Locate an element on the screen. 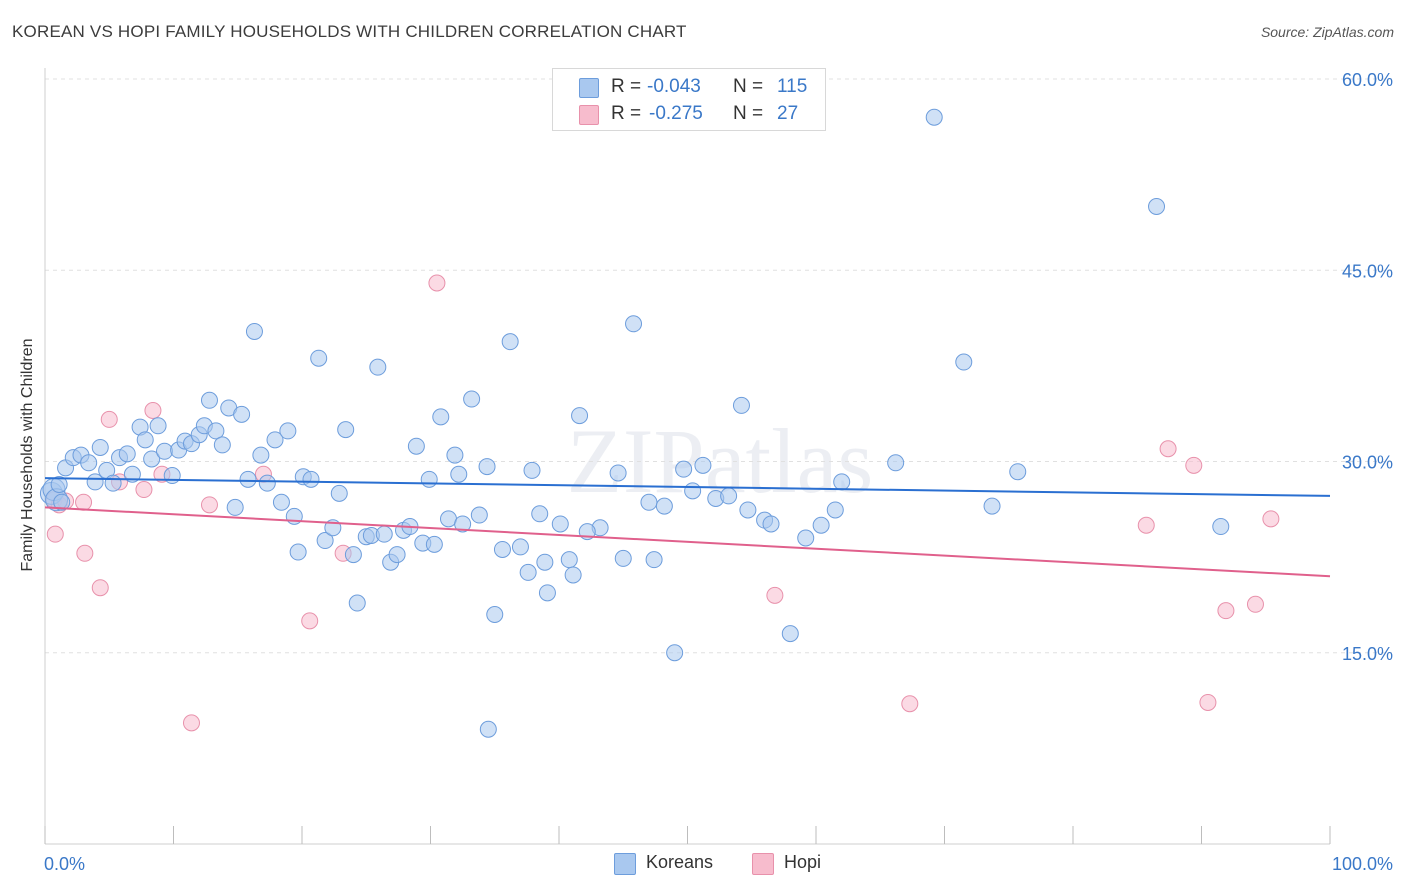 This screenshot has height=892, width=1406. koreans-trend-line is located at coordinates (687, 487).